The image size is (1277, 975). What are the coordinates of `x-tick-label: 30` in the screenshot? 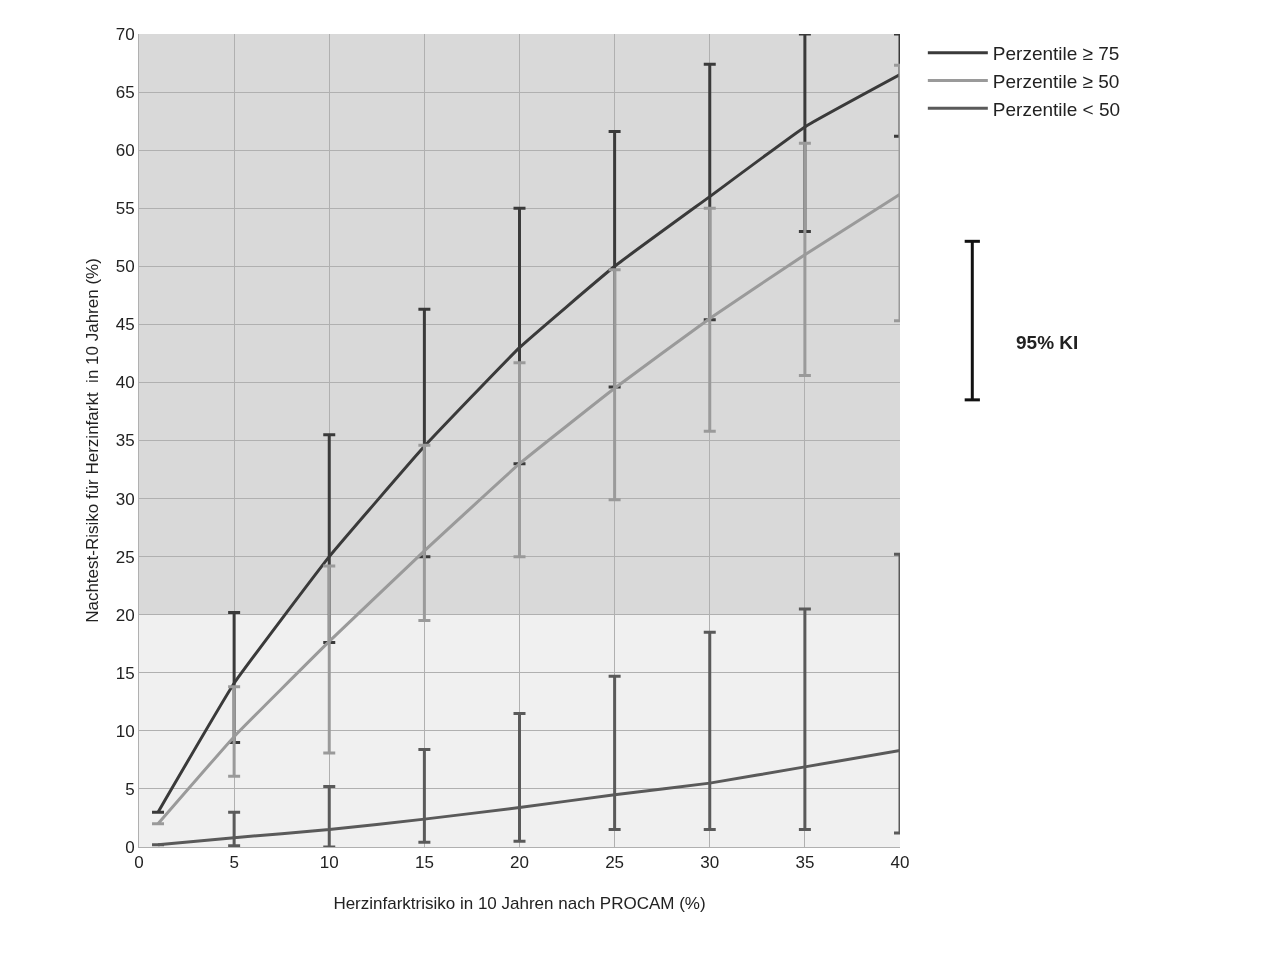 It's located at (710, 863).